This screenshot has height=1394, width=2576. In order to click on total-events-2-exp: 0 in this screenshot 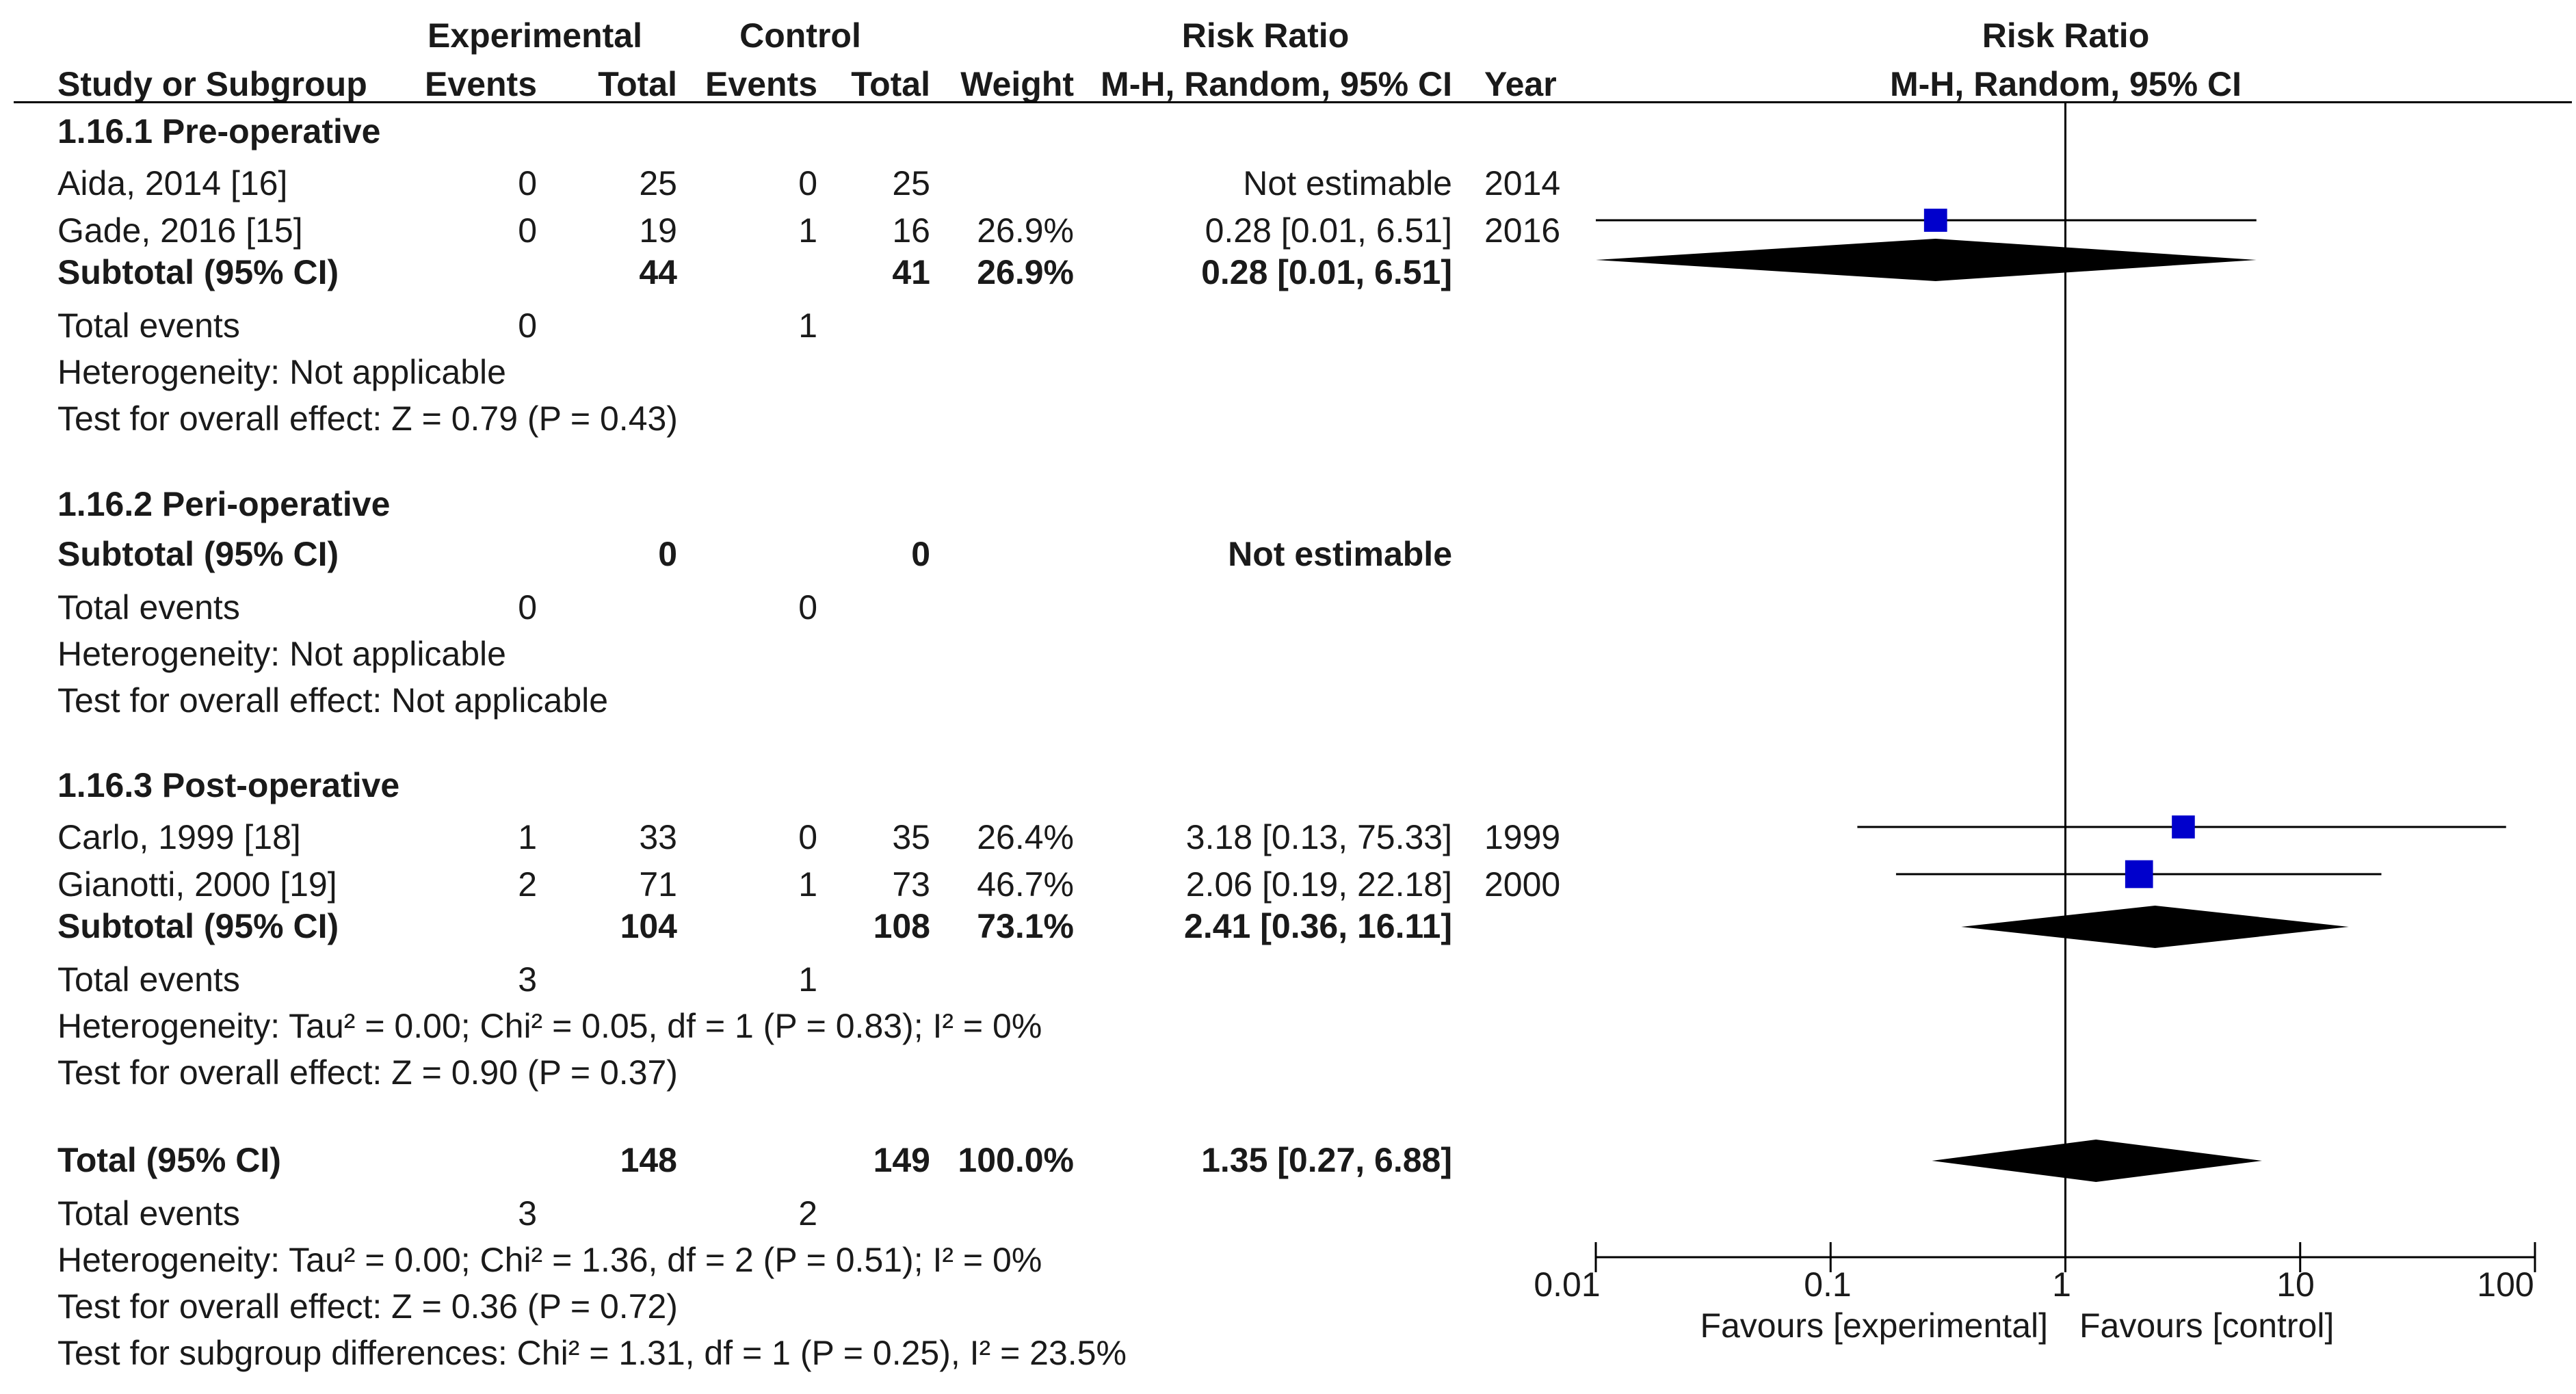, I will do `click(527, 607)`.